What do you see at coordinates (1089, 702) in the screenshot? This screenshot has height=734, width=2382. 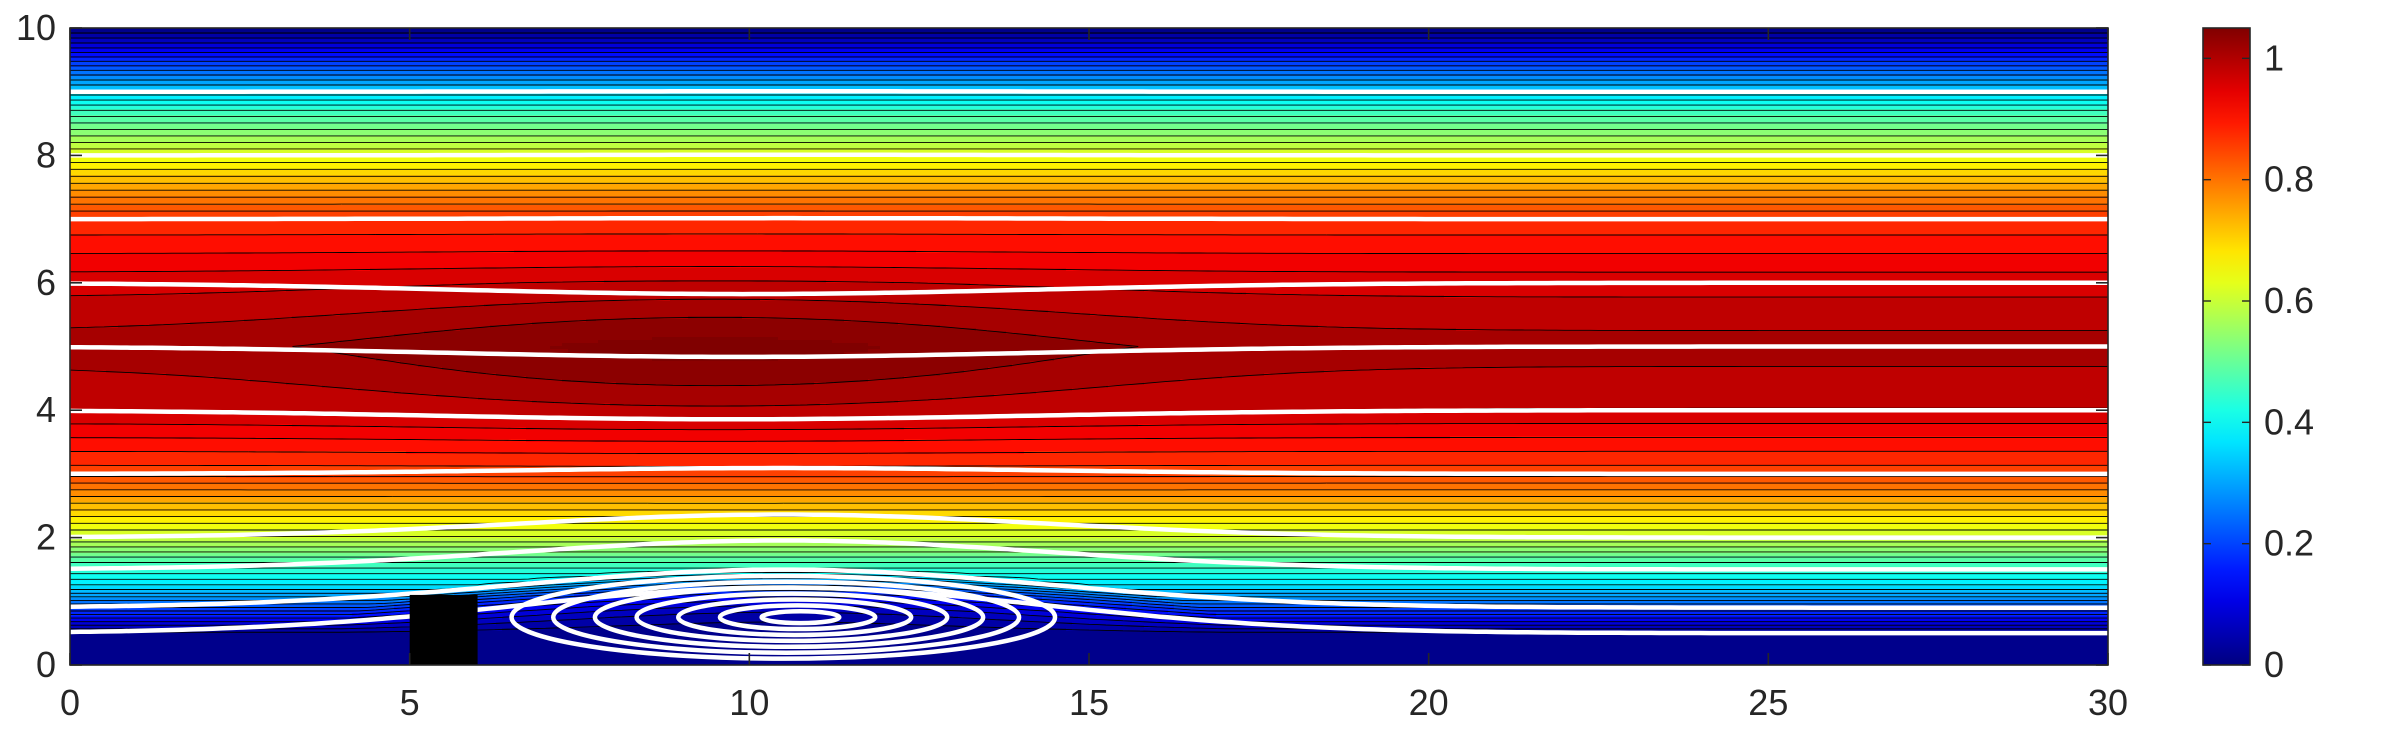 I see `x-tick-label: 15` at bounding box center [1089, 702].